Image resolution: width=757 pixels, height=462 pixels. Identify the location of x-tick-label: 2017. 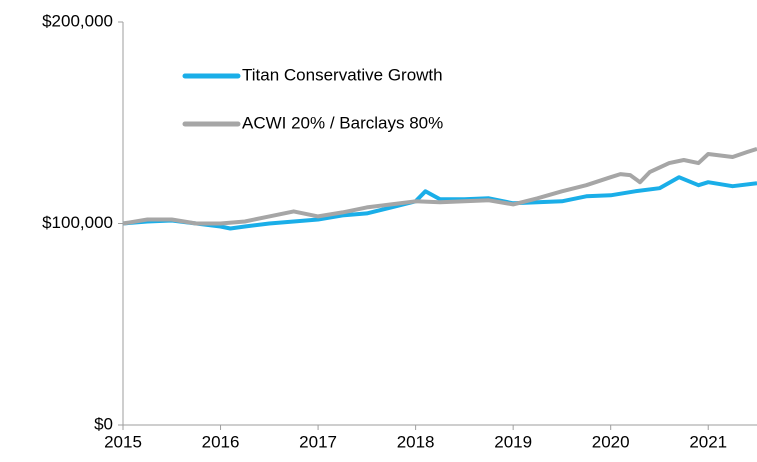
(318, 441).